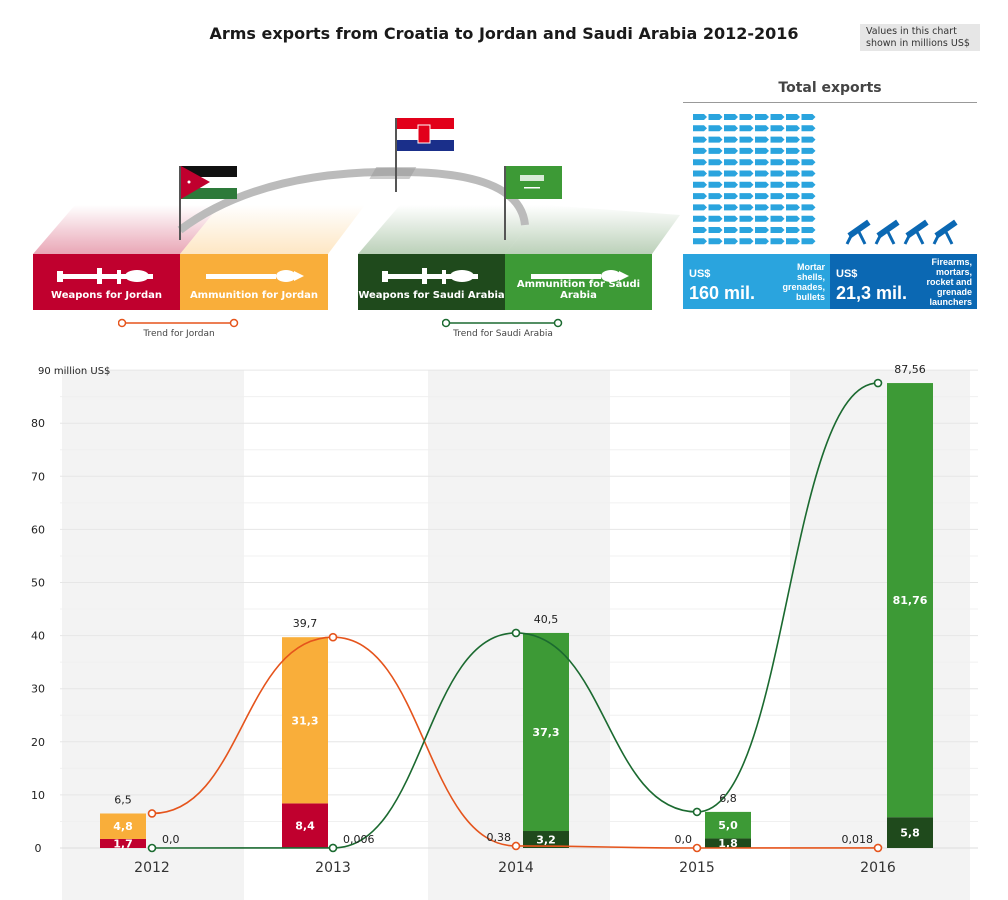 The height and width of the screenshot is (900, 1008). Describe the element at coordinates (38, 583) in the screenshot. I see `y-tick-label: 50` at that location.